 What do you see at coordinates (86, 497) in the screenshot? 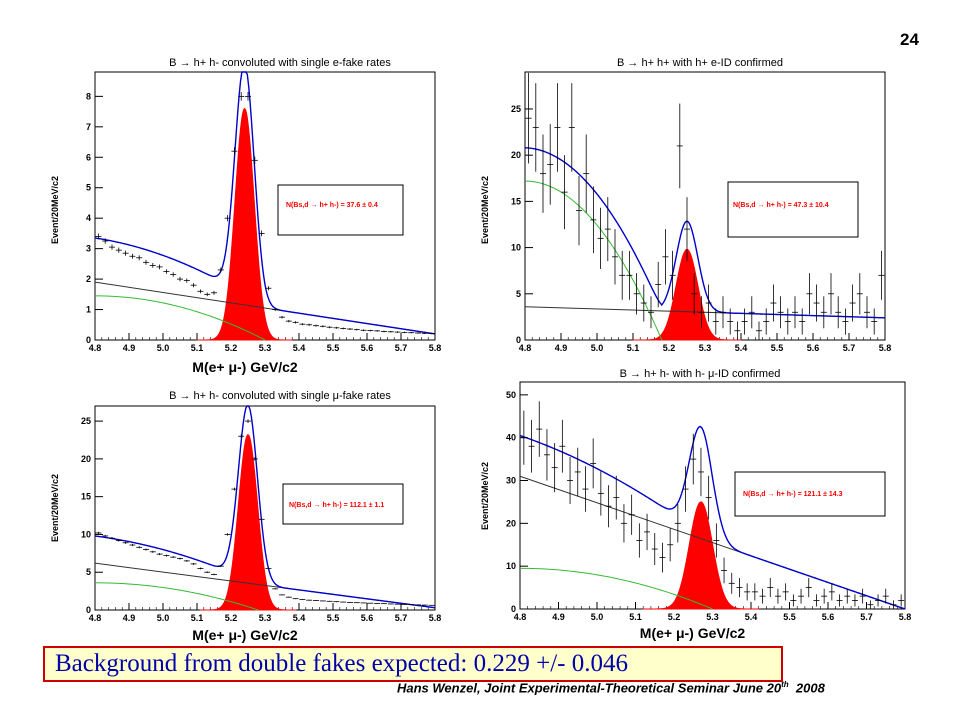
I see `y-tick-label: 15` at bounding box center [86, 497].